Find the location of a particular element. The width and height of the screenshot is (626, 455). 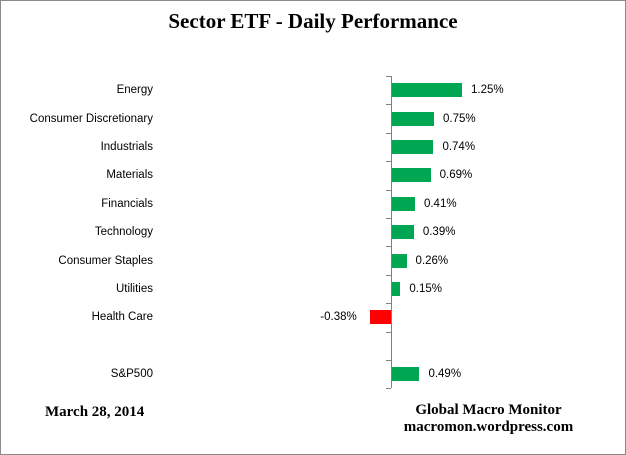

bar-energy is located at coordinates (427, 90).